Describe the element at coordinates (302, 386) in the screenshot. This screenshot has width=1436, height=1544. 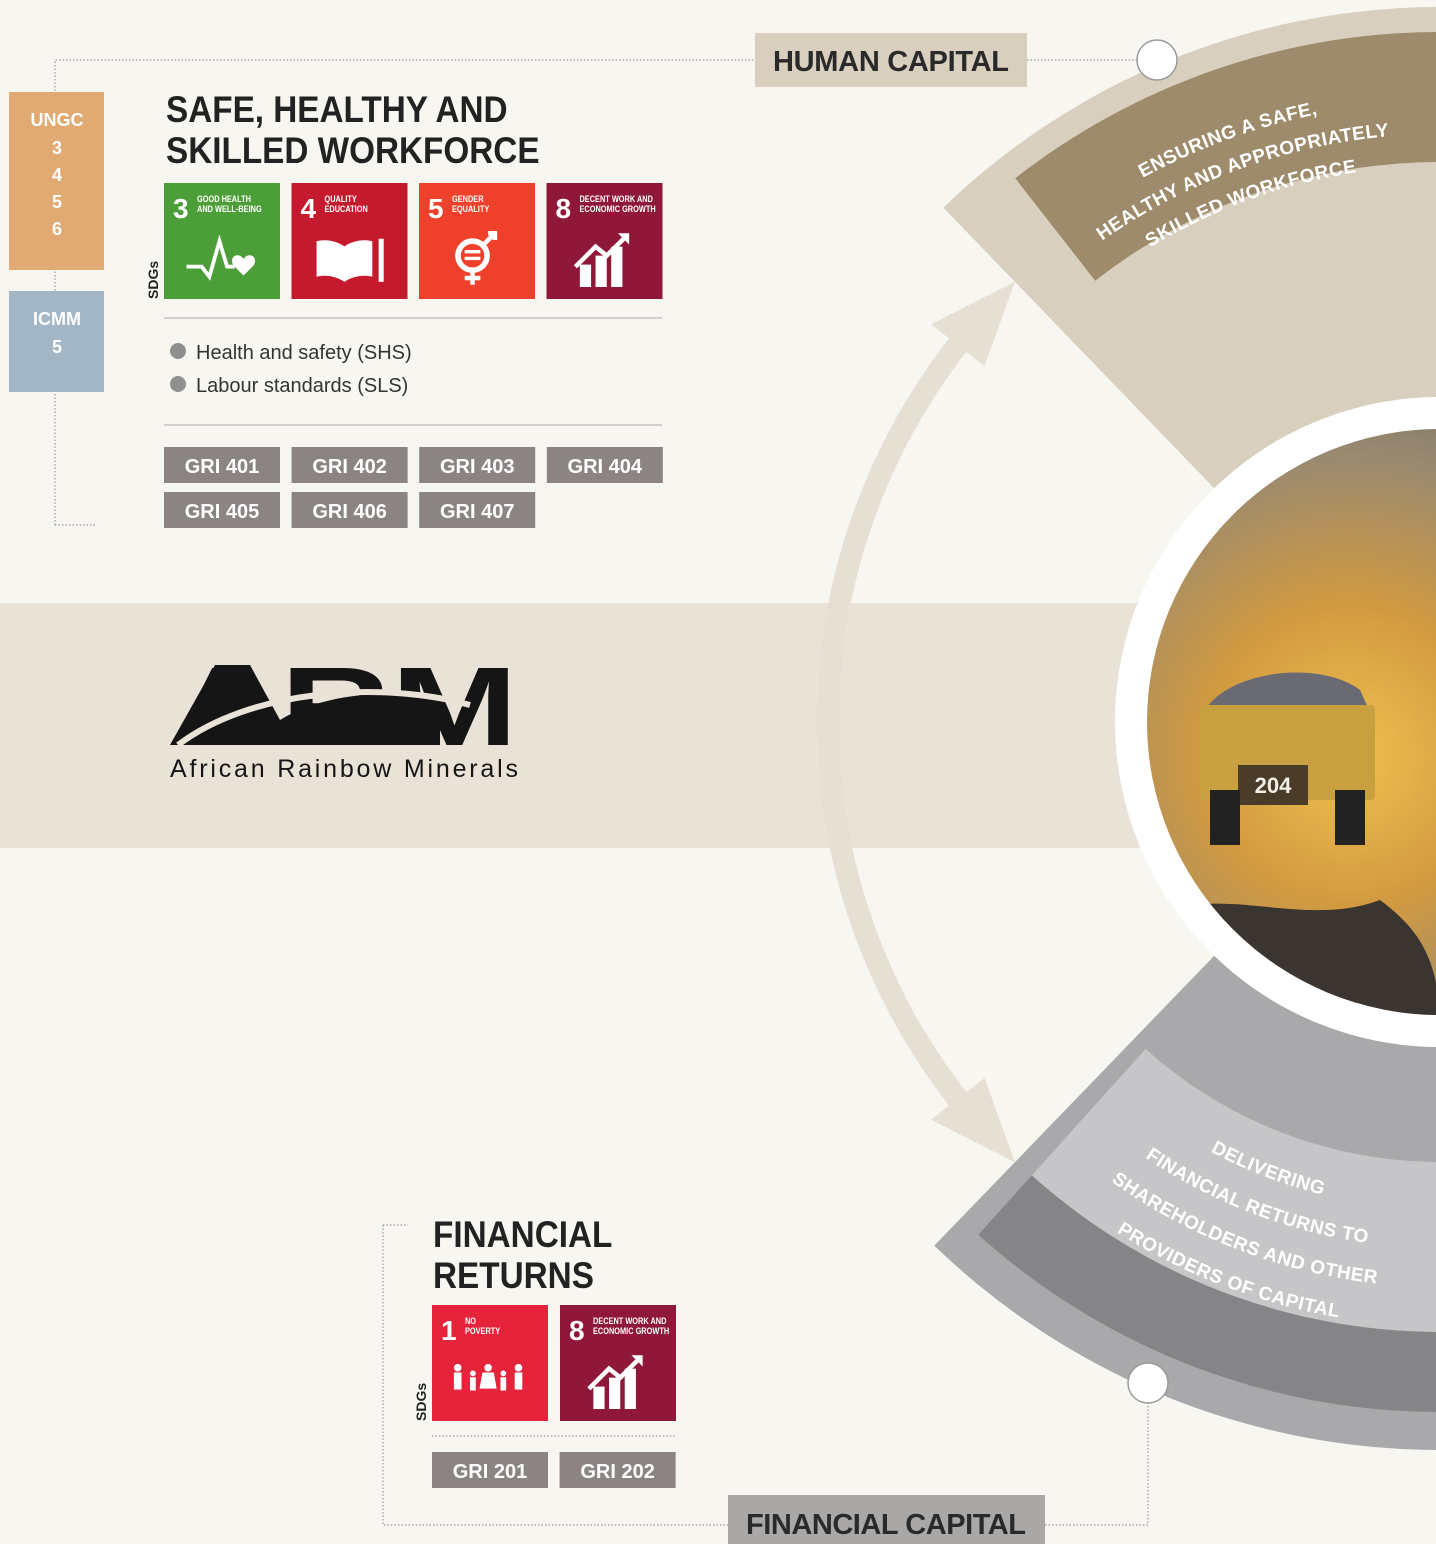
I see `topic: Labour standards (SLS)` at that location.